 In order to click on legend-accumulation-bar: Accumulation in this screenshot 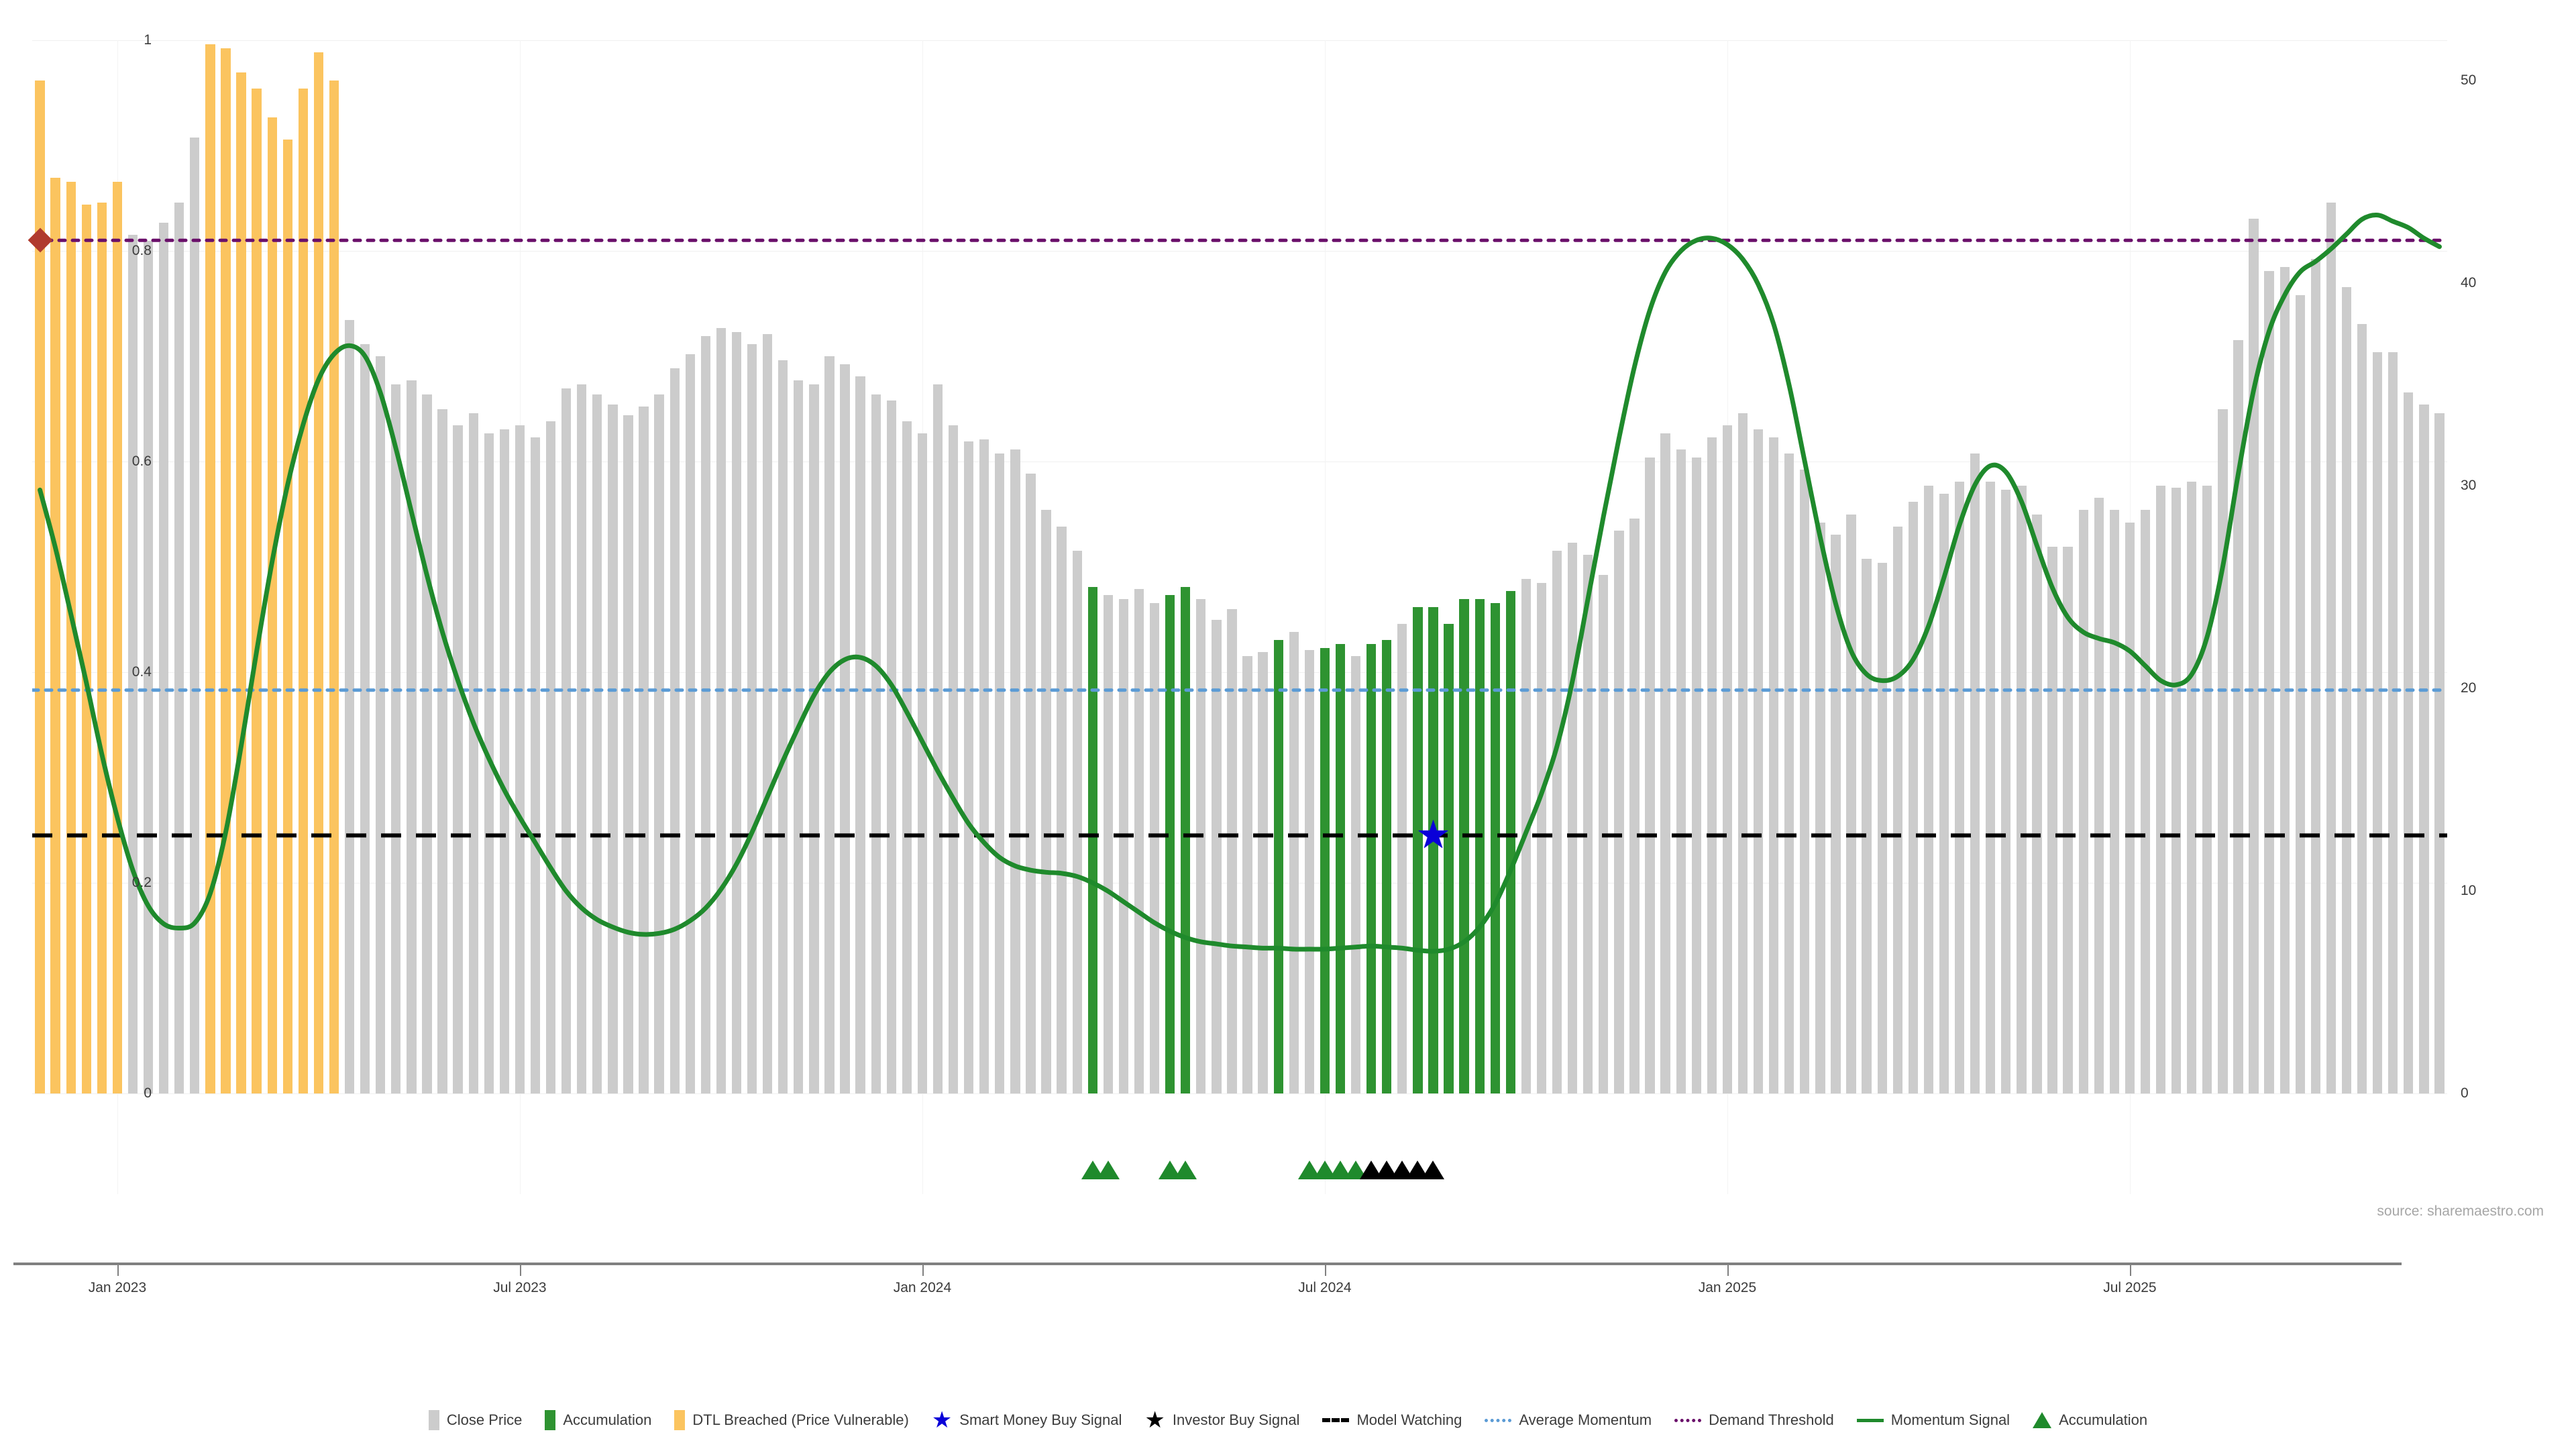, I will do `click(598, 1420)`.